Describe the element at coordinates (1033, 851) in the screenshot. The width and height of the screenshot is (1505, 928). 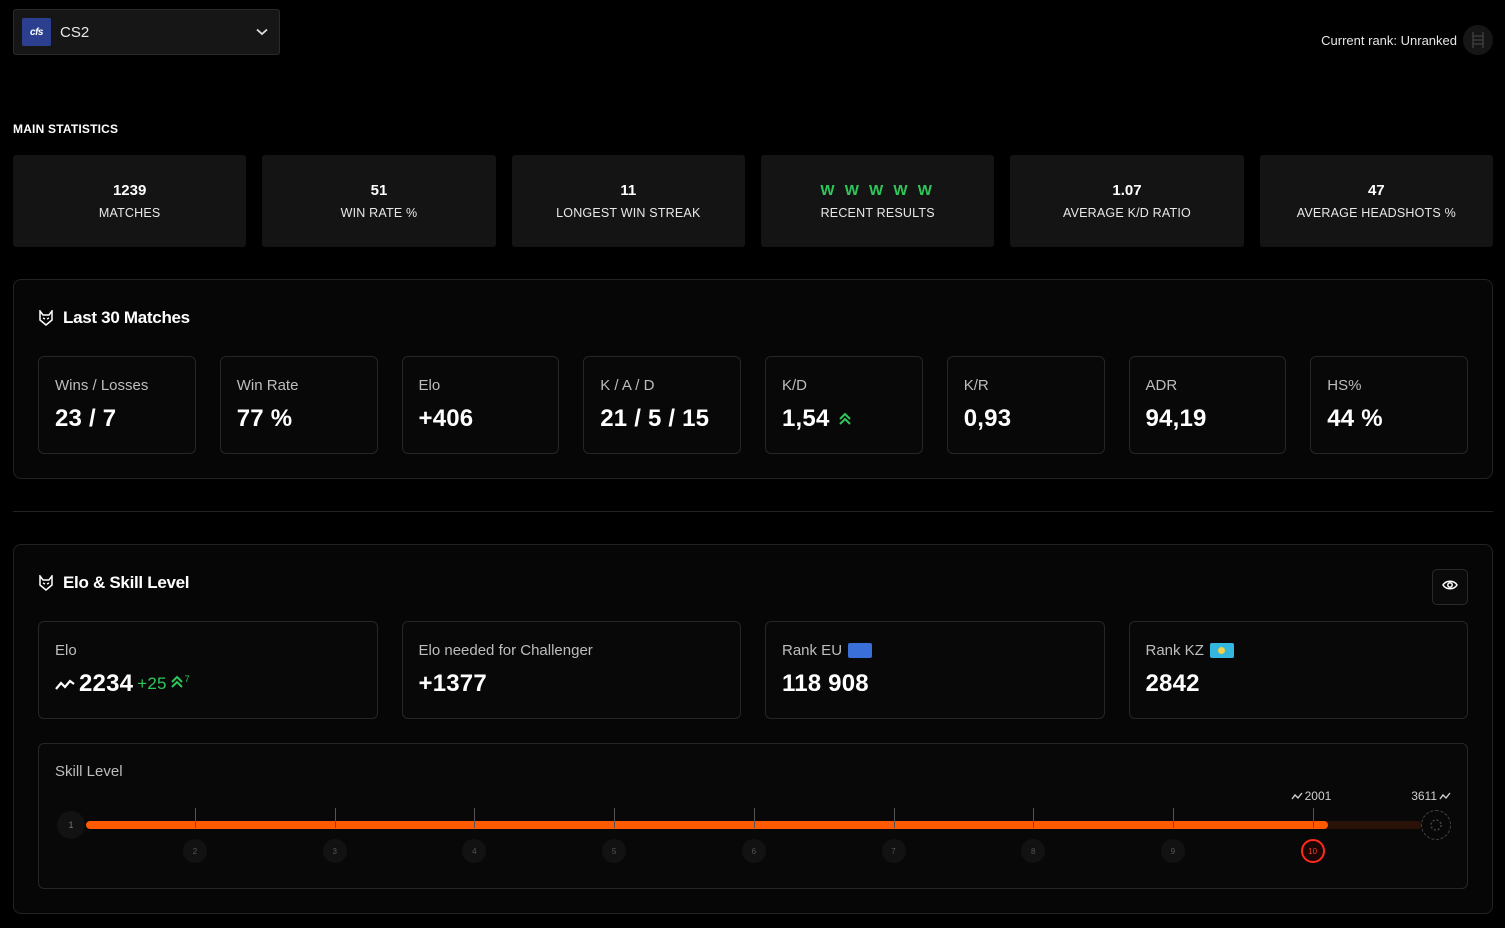
I see `skill-level-8: 8` at that location.